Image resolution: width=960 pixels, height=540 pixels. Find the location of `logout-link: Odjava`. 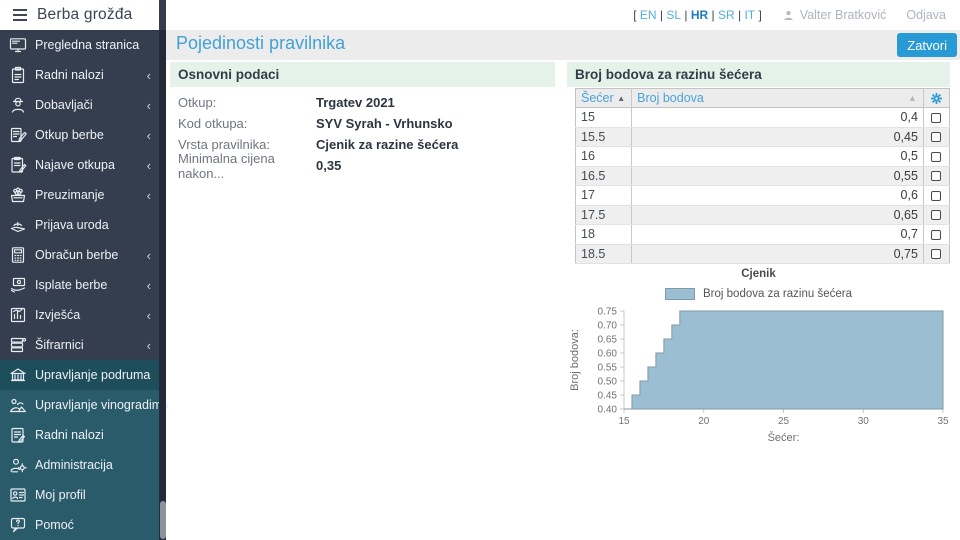

logout-link: Odjava is located at coordinates (926, 15).